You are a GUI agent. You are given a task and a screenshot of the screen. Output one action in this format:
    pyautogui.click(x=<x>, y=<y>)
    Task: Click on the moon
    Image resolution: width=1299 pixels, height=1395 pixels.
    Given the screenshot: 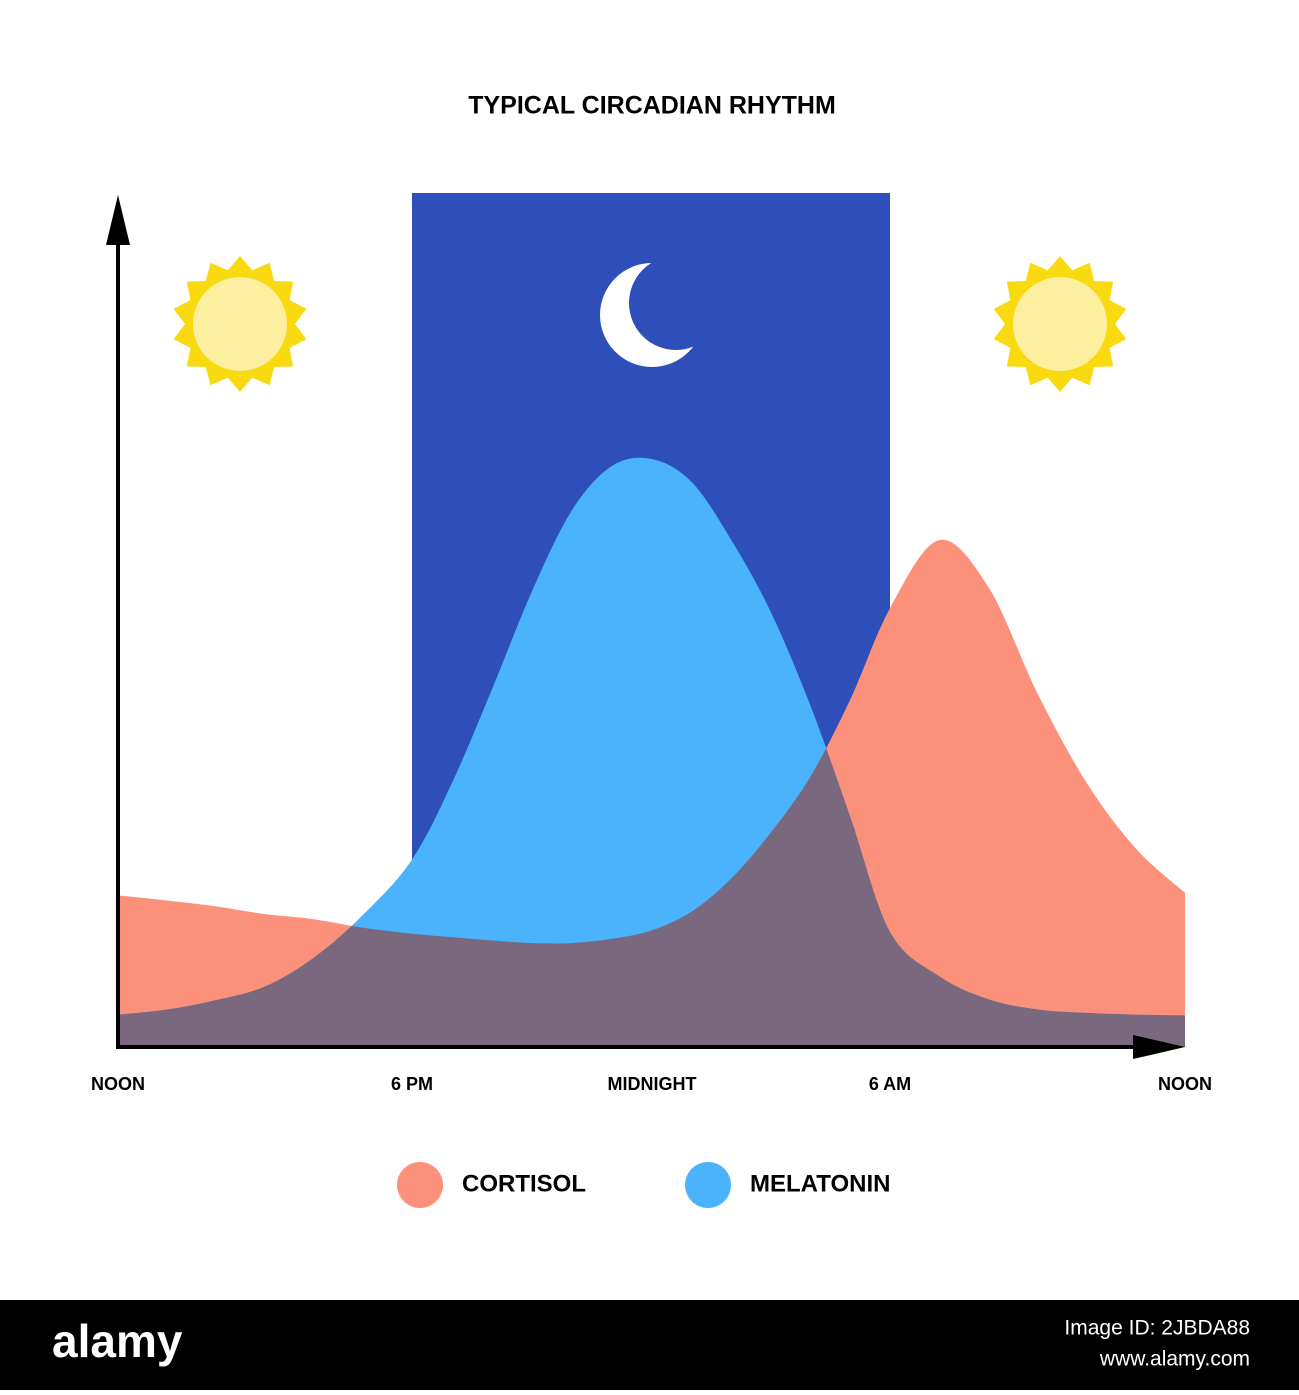 What is the action you would take?
    pyautogui.click(x=661, y=311)
    